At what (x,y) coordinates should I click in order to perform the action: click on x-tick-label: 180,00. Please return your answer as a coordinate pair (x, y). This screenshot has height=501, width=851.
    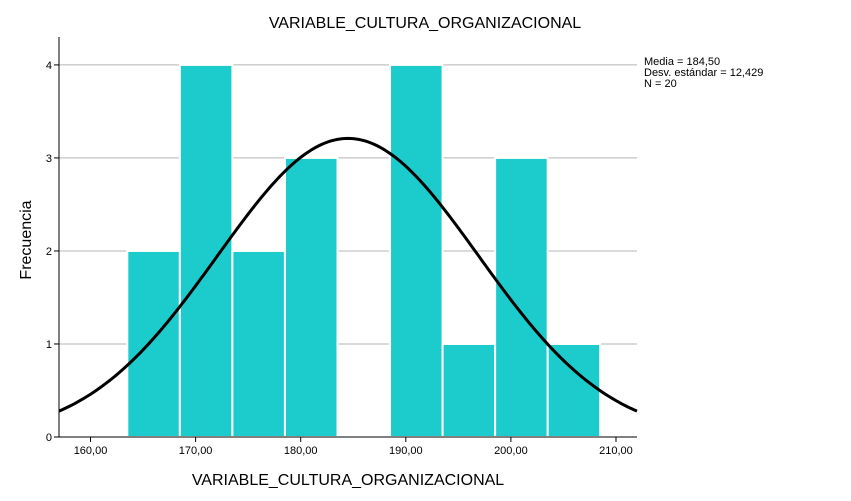
    Looking at the image, I should click on (301, 451).